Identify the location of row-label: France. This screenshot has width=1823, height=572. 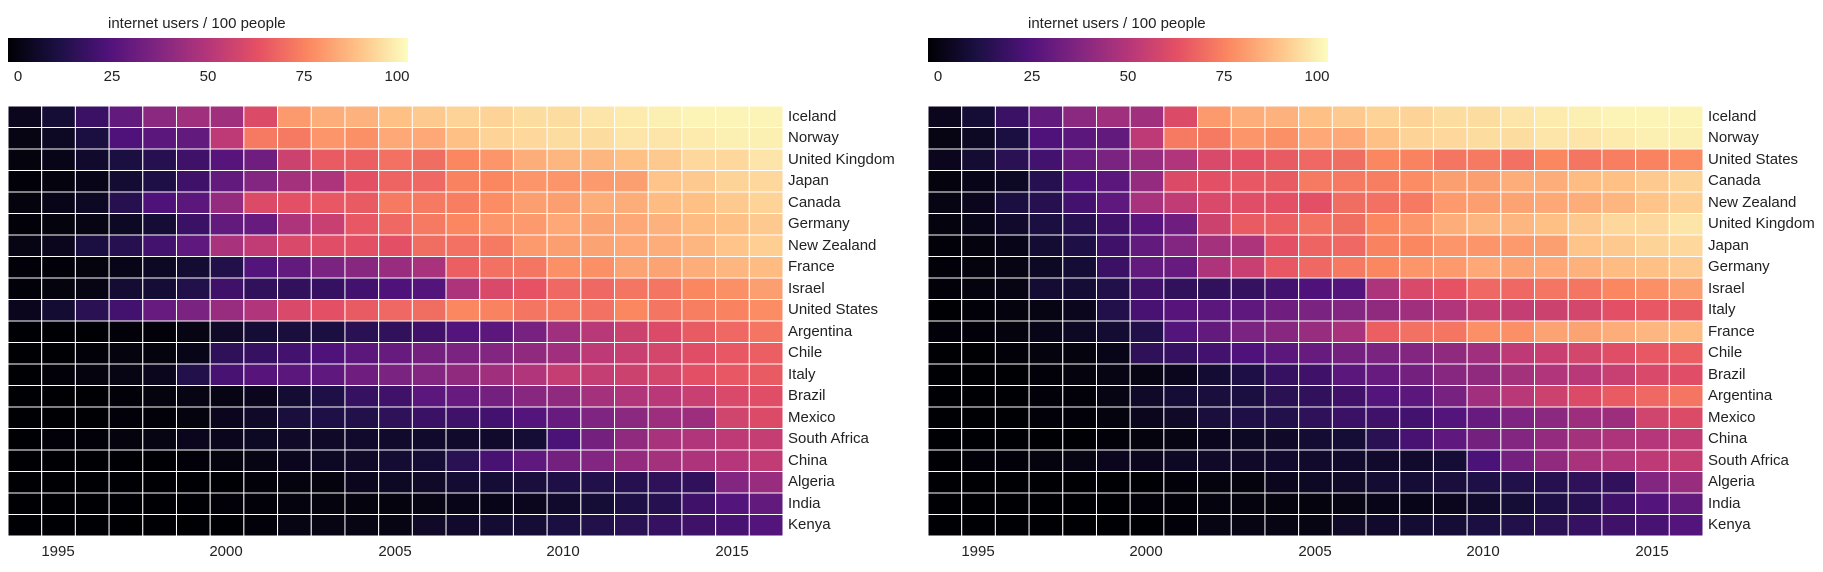
(811, 266).